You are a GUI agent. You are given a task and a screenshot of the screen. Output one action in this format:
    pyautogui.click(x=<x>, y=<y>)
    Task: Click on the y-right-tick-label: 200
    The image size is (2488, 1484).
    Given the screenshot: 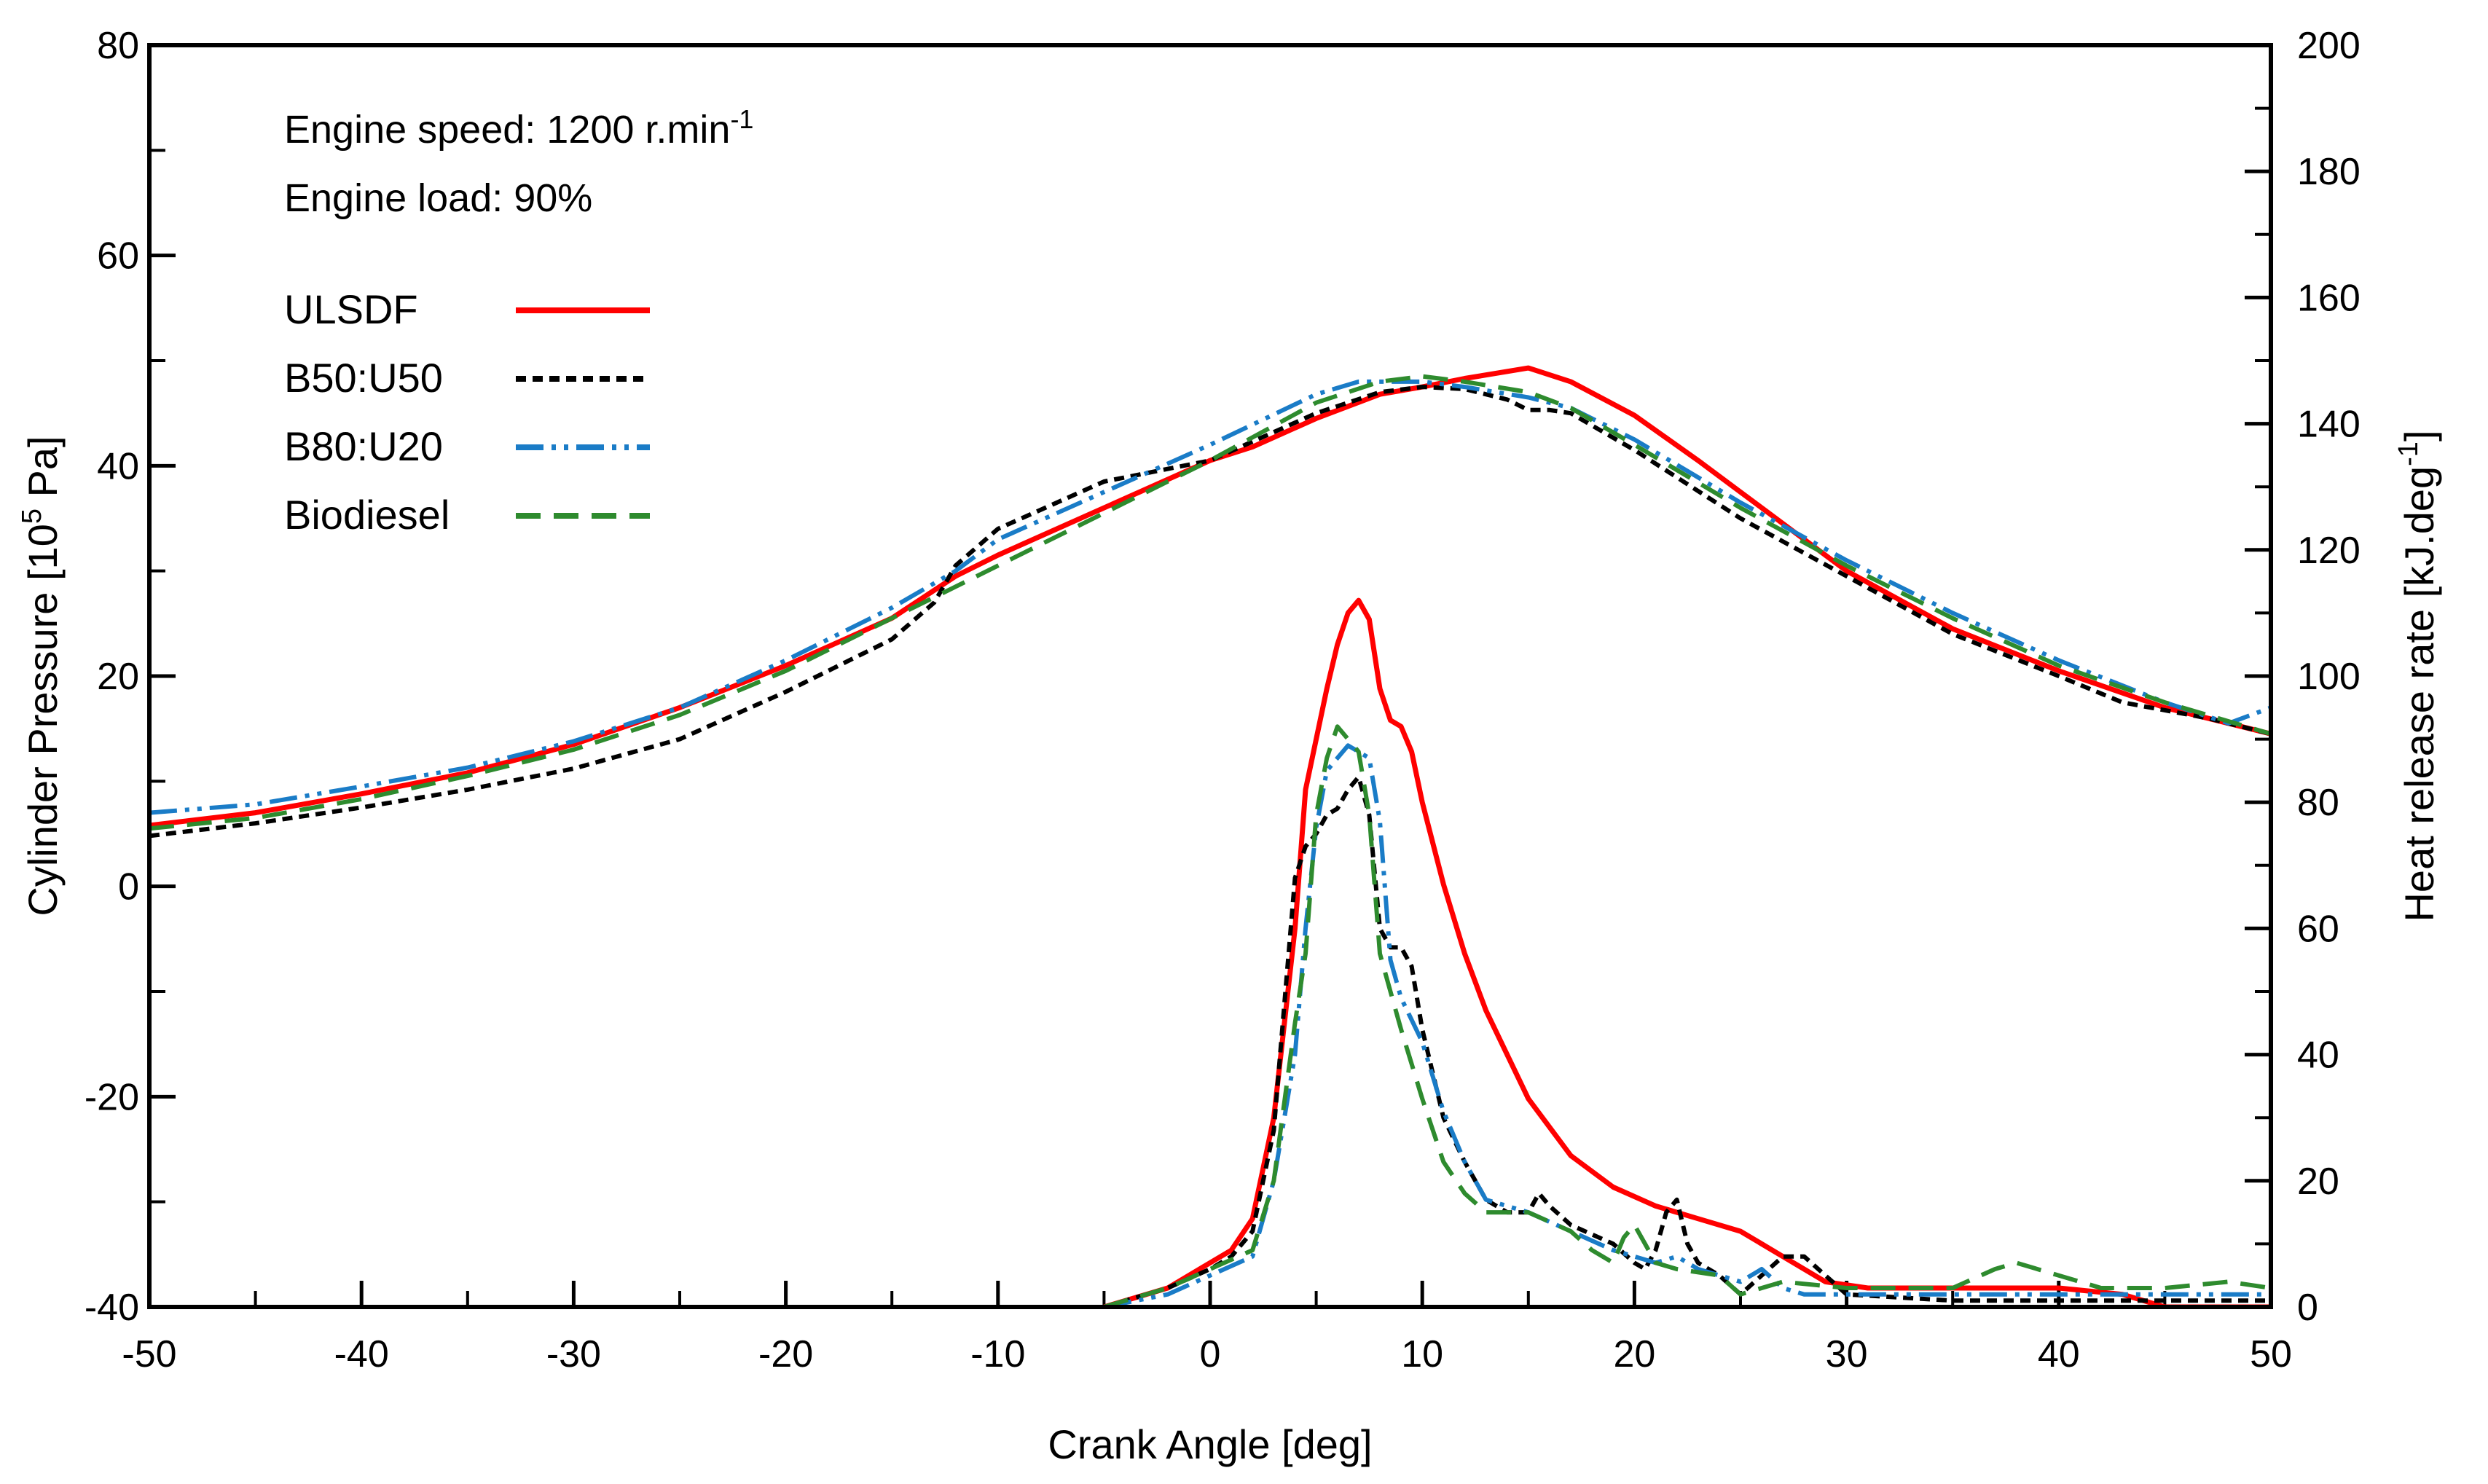 What is the action you would take?
    pyautogui.click(x=2329, y=46)
    